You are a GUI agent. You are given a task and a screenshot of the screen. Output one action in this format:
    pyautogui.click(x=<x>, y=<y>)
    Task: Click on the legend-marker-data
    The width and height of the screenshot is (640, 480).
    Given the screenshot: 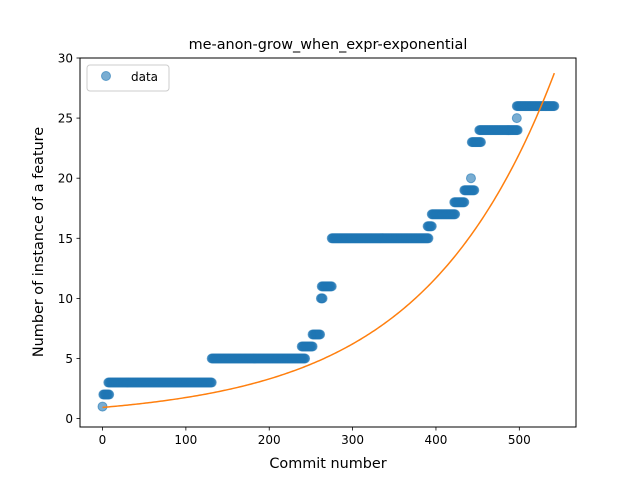 What is the action you would take?
    pyautogui.click(x=106, y=76)
    